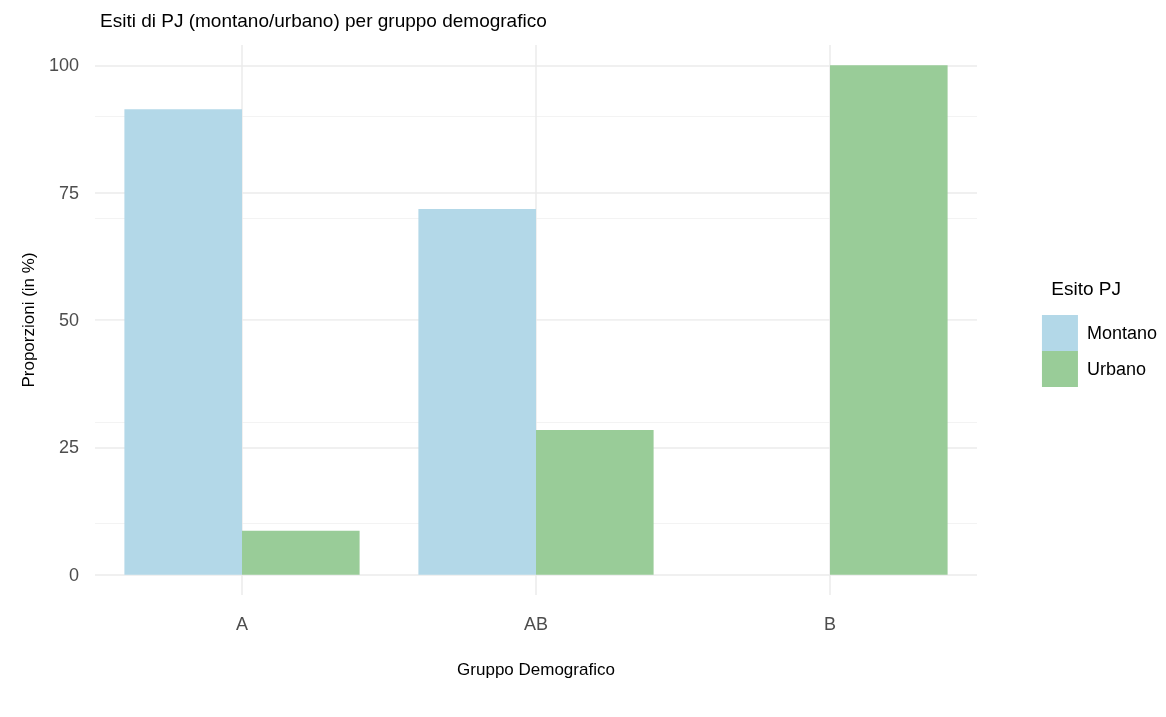 The height and width of the screenshot is (717, 1166). What do you see at coordinates (536, 669) in the screenshot?
I see `x-axis-title: Gruppo Demografico` at bounding box center [536, 669].